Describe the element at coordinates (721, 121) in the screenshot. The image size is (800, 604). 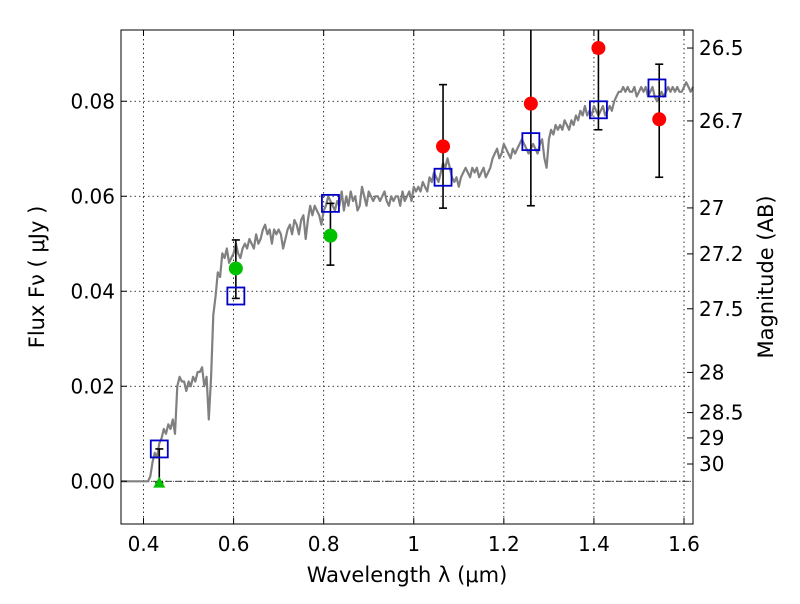
I see `magnitude-tick-label: 26.7` at that location.